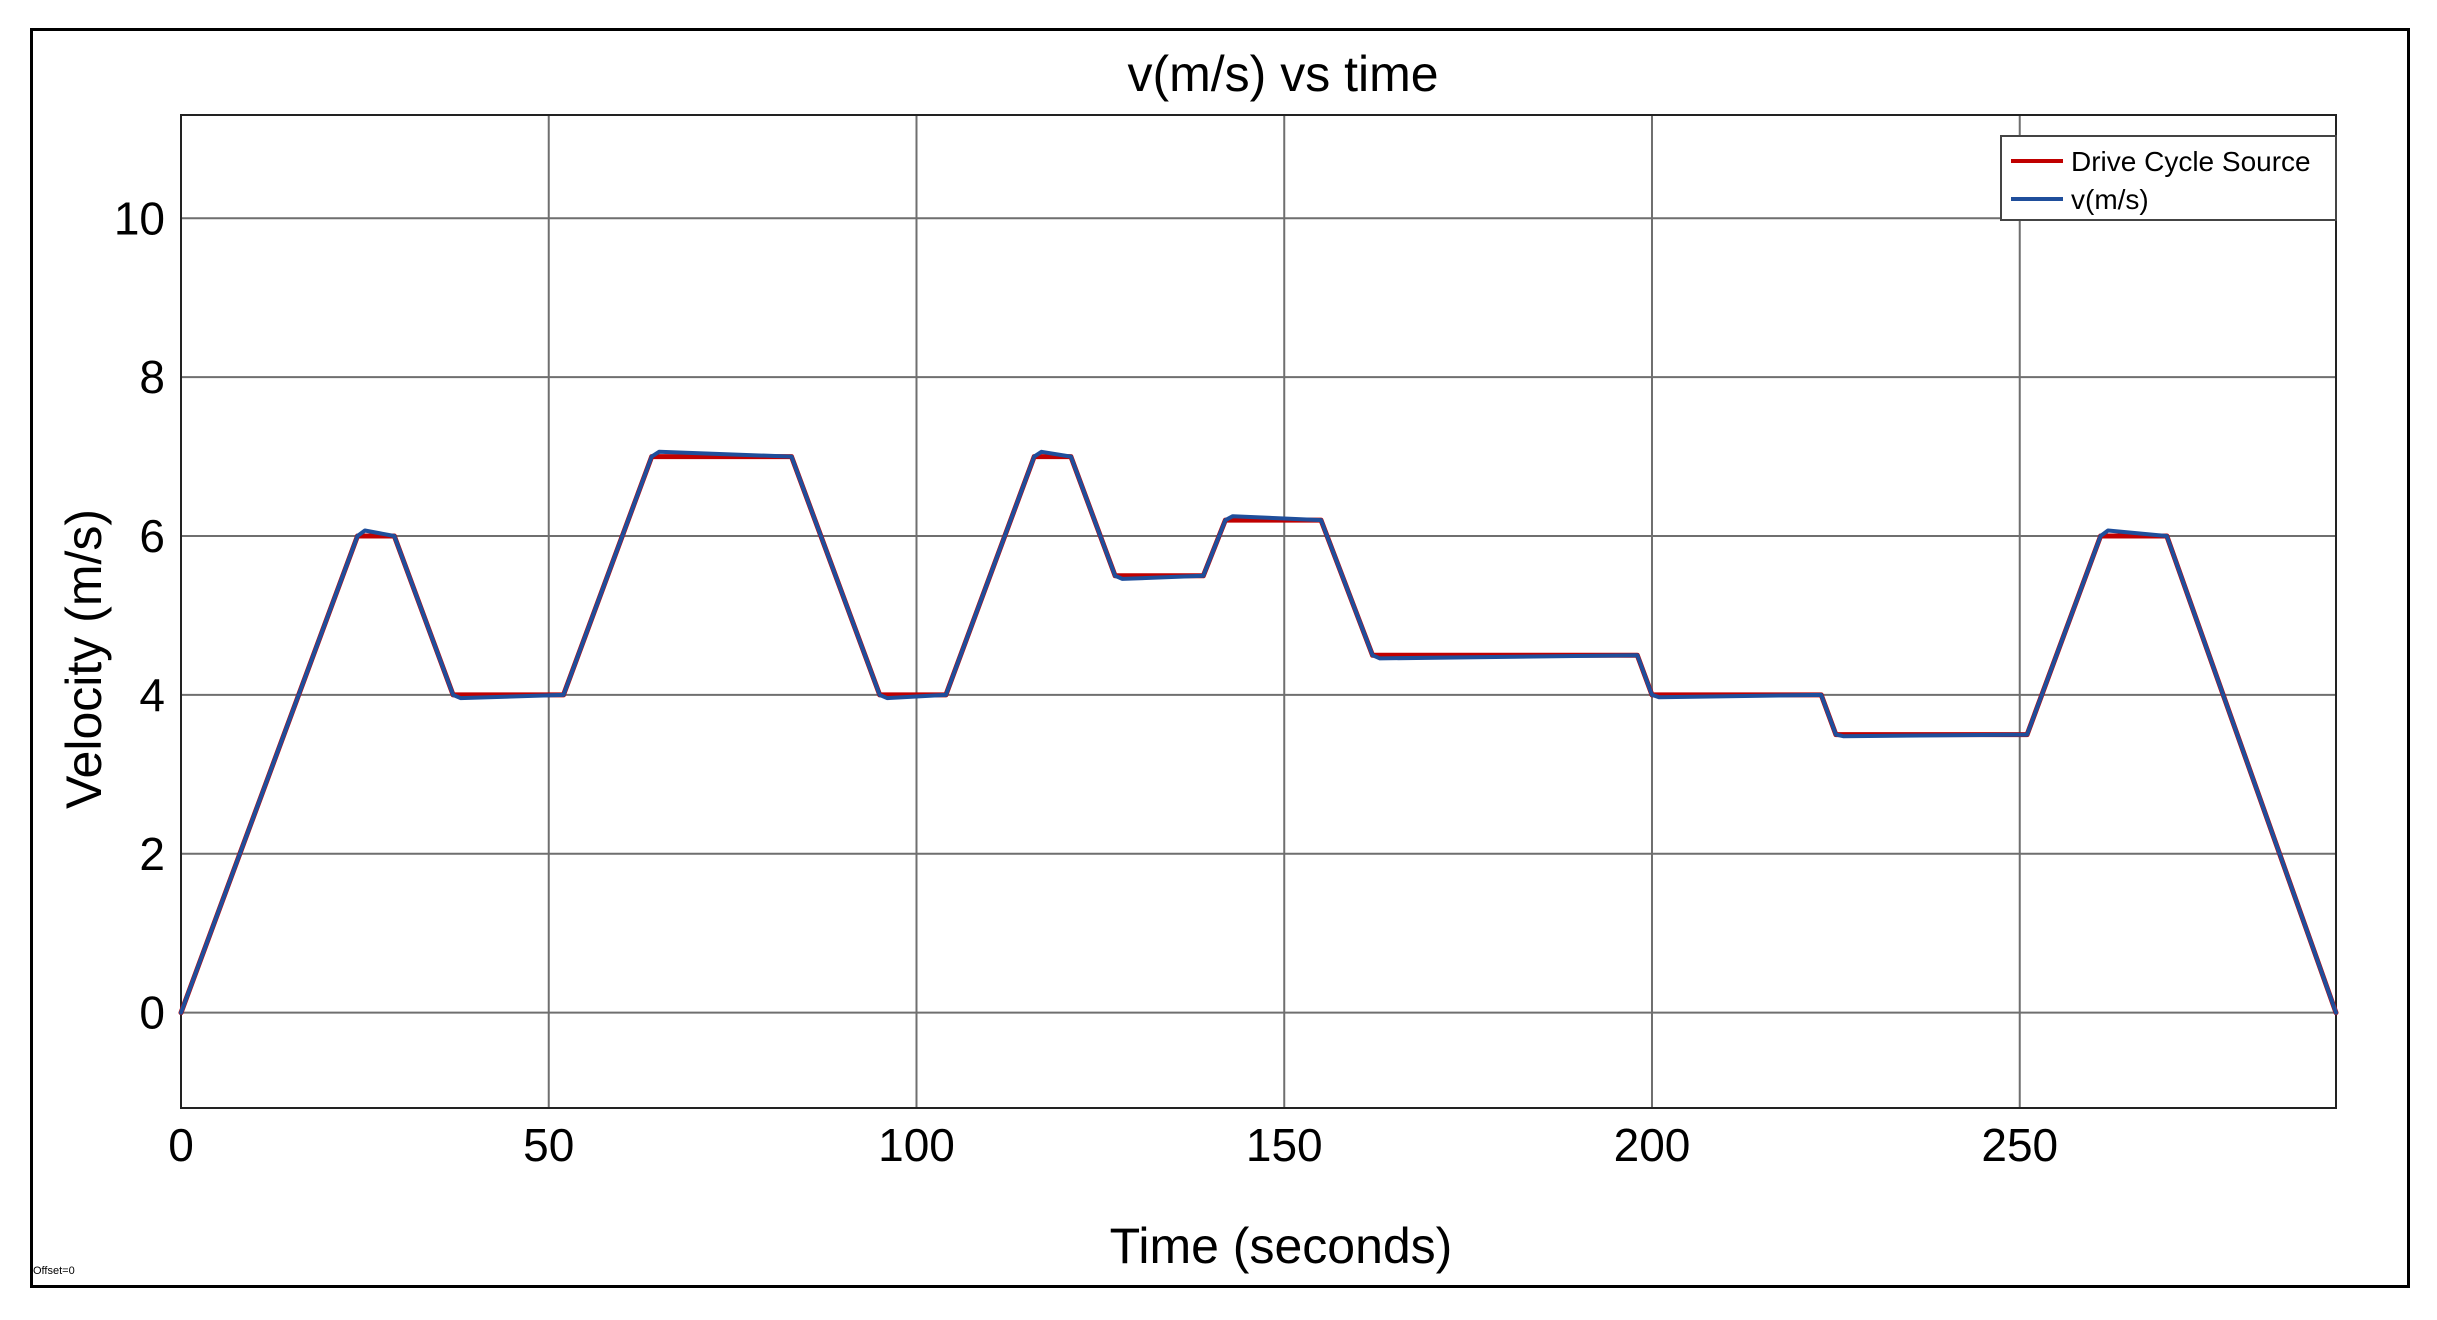 This screenshot has width=2437, height=1320. What do you see at coordinates (54, 1271) in the screenshot?
I see `offset-label: Offset=0` at bounding box center [54, 1271].